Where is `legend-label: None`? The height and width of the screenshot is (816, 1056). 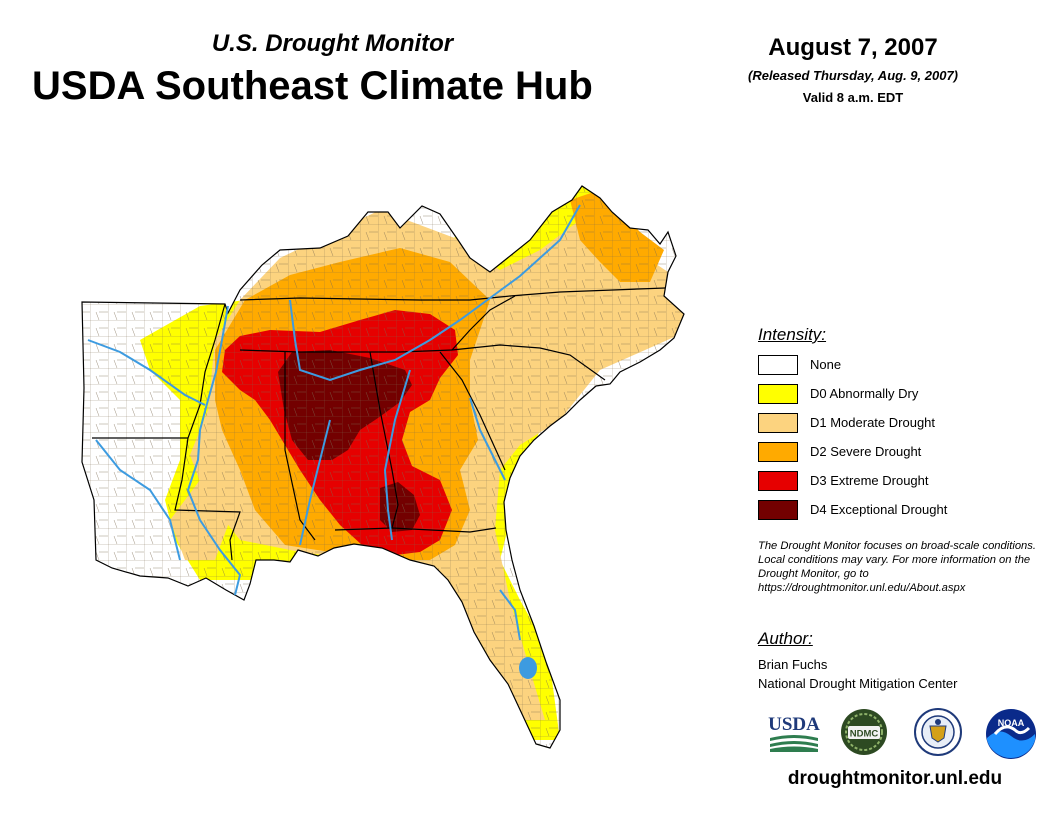
legend-label: None is located at coordinates (826, 364).